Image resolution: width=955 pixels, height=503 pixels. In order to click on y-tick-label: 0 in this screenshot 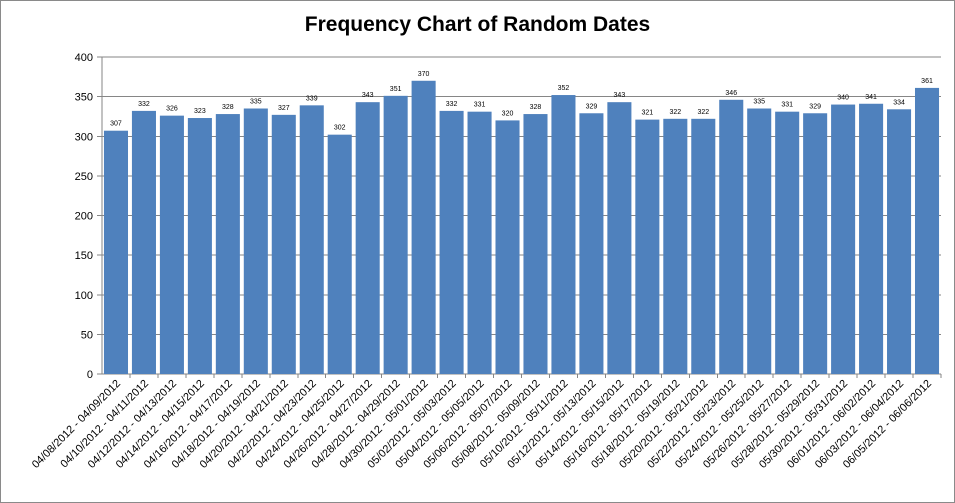, I will do `click(90, 375)`.